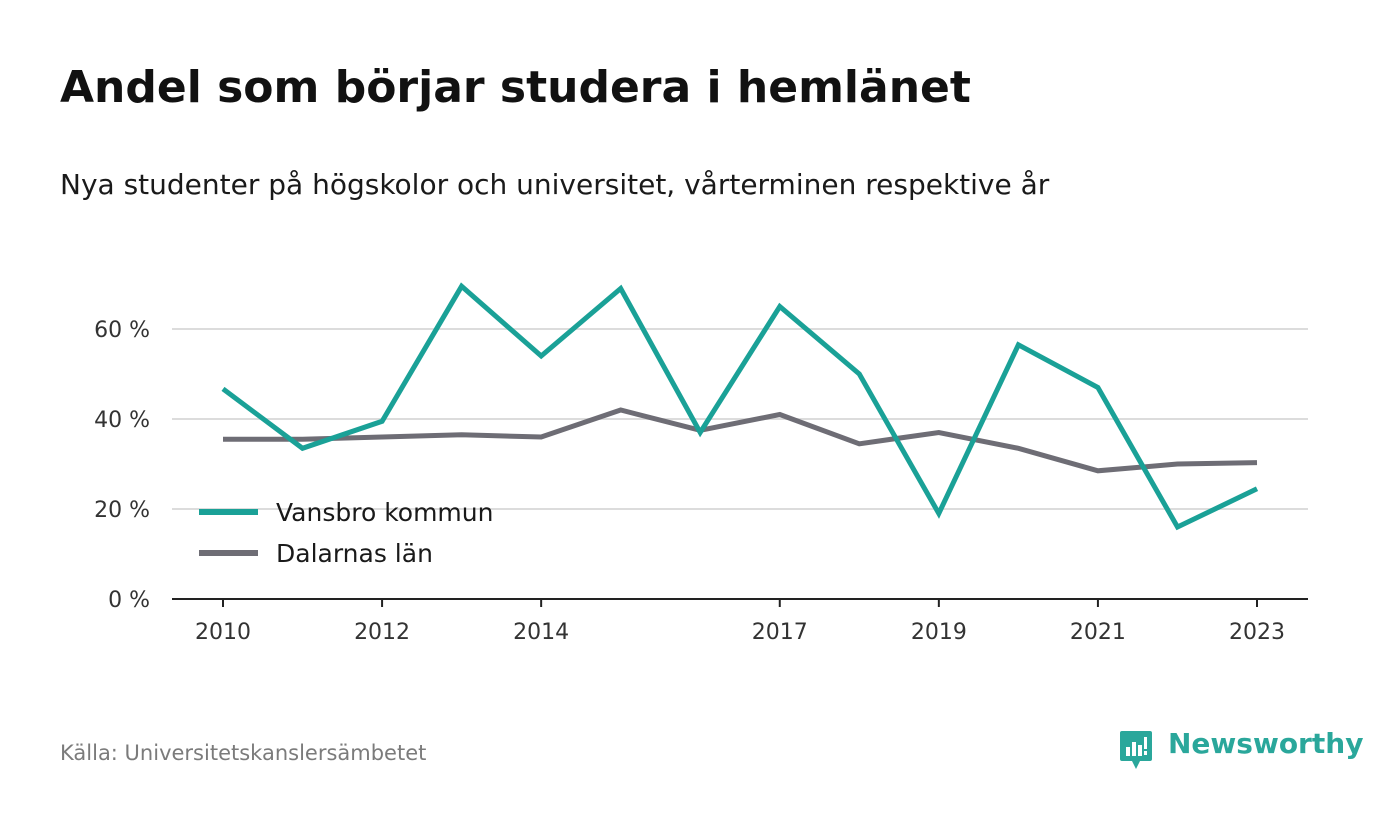  Describe the element at coordinates (1266, 743) in the screenshot. I see `brand-name: Newsworthy` at that location.